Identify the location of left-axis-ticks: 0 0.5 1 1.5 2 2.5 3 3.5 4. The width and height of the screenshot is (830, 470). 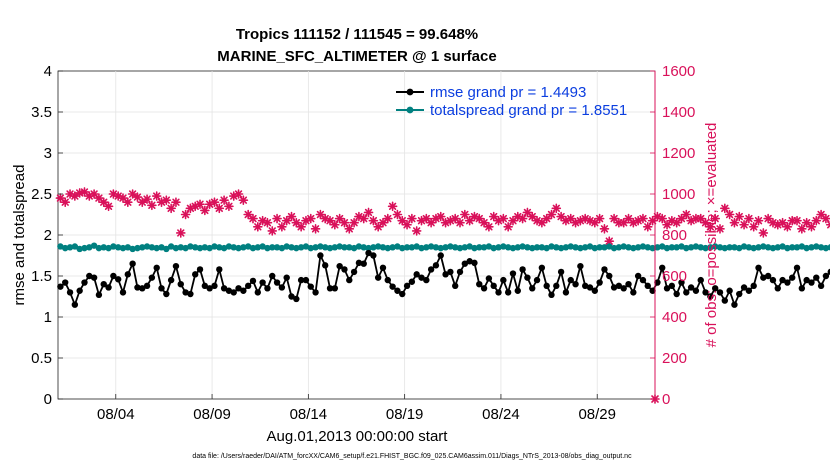
(47, 235).